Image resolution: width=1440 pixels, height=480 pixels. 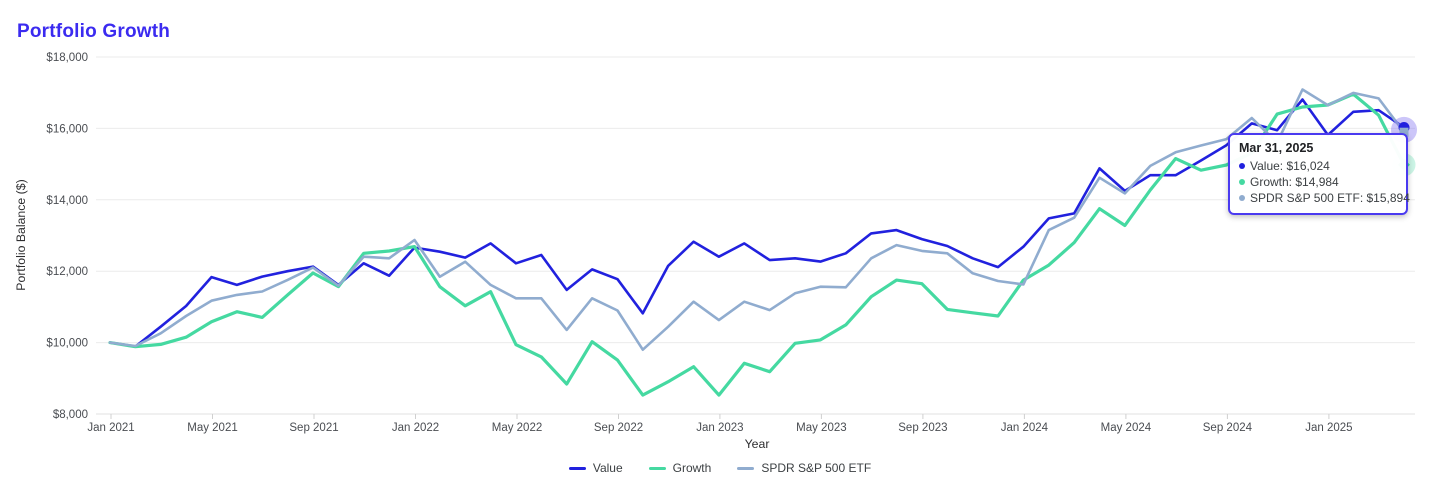 I want to click on tooltip-series-value: Value: $16,024, so click(x=1290, y=166).